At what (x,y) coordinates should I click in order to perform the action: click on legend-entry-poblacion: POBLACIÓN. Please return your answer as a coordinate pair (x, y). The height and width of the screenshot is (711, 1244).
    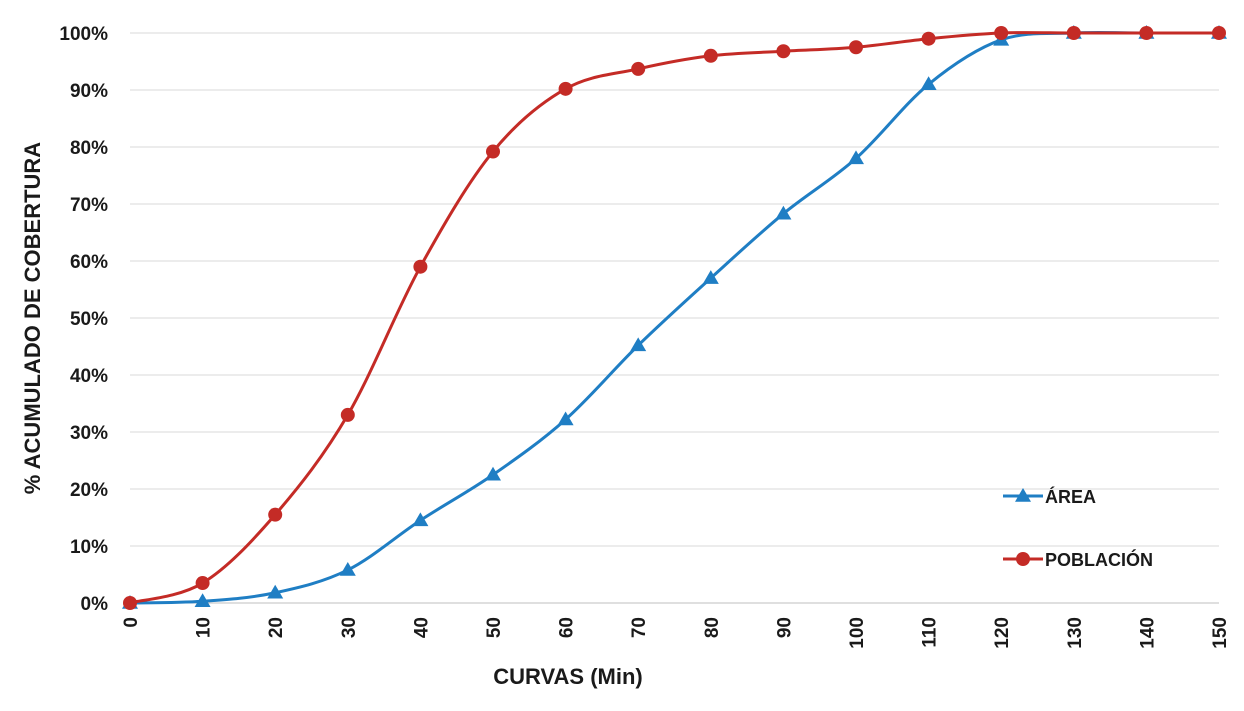
    Looking at the image, I should click on (1078, 559).